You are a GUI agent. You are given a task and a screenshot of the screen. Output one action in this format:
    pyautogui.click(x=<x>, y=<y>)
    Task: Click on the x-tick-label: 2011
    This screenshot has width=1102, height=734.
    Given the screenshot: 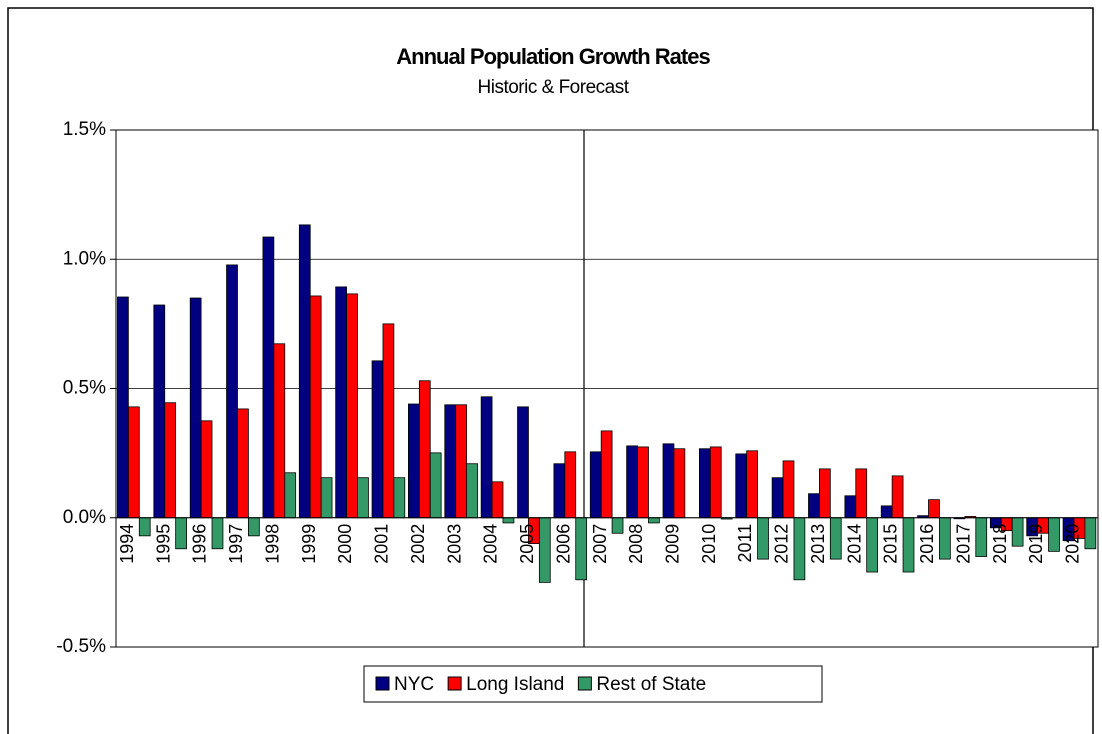 What is the action you would take?
    pyautogui.click(x=745, y=543)
    